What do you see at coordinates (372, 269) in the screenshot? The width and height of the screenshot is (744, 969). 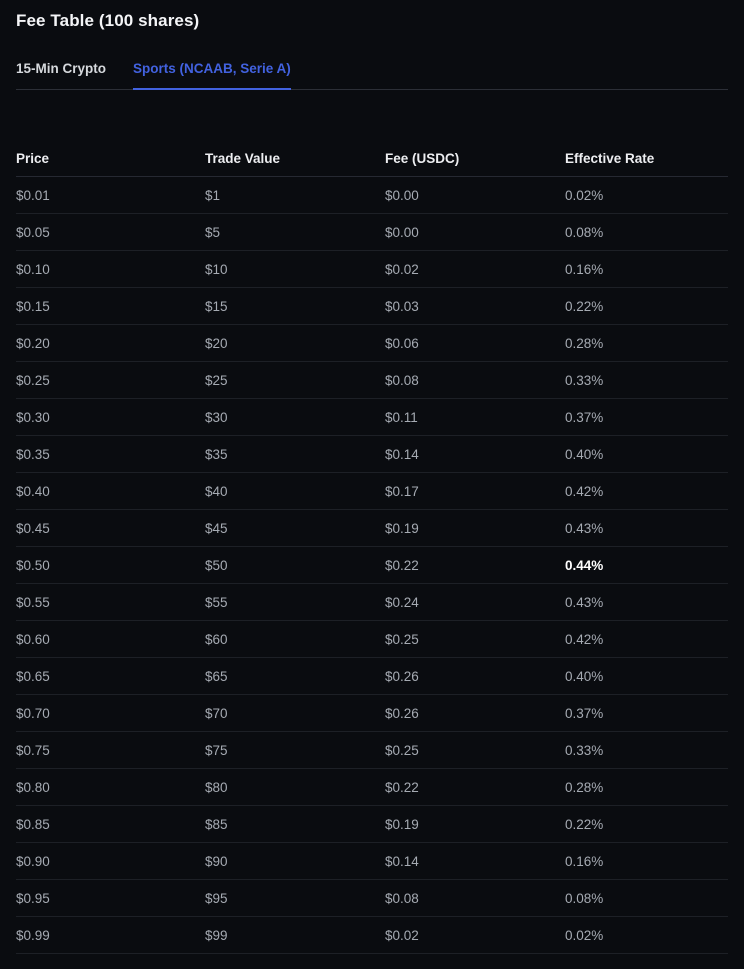 I see `table-row: $0.10 $10 $0.02 0.16%` at bounding box center [372, 269].